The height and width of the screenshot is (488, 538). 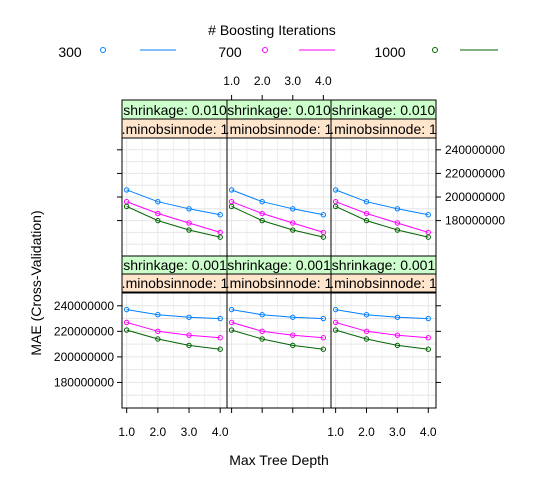 What do you see at coordinates (383, 283) in the screenshot?
I see `strip-minobsinnode` at bounding box center [383, 283].